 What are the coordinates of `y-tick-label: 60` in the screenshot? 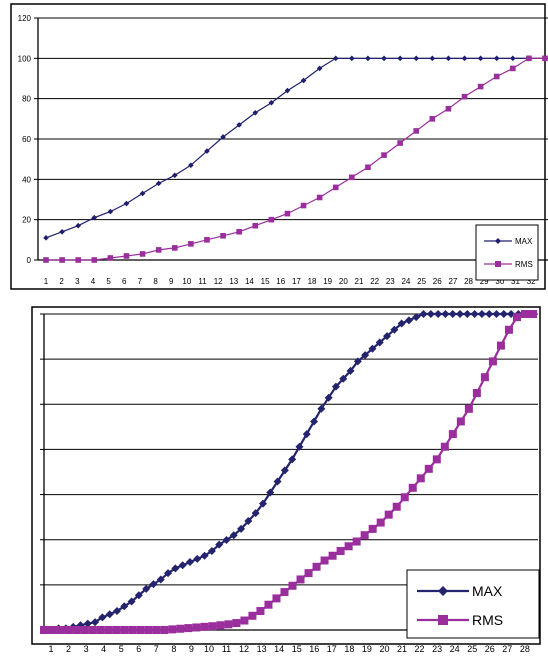 It's located at (26, 139).